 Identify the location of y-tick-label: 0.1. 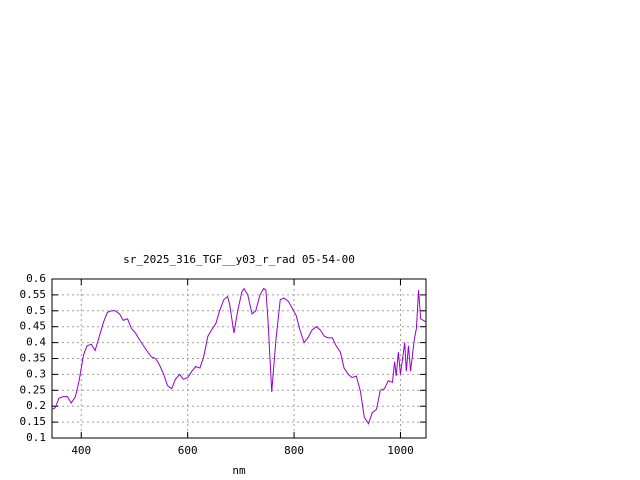
(36, 437).